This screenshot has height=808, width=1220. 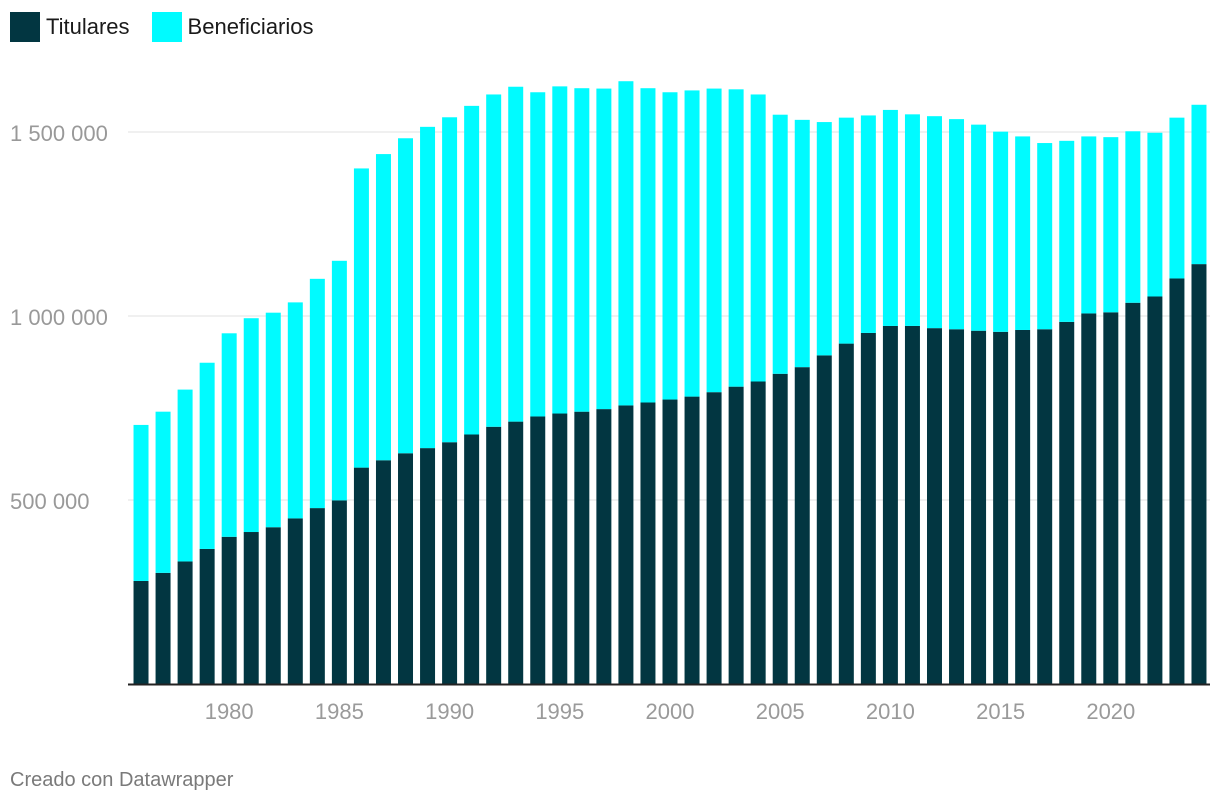 I want to click on bar-beneficiarios-2019, so click(x=1089, y=225).